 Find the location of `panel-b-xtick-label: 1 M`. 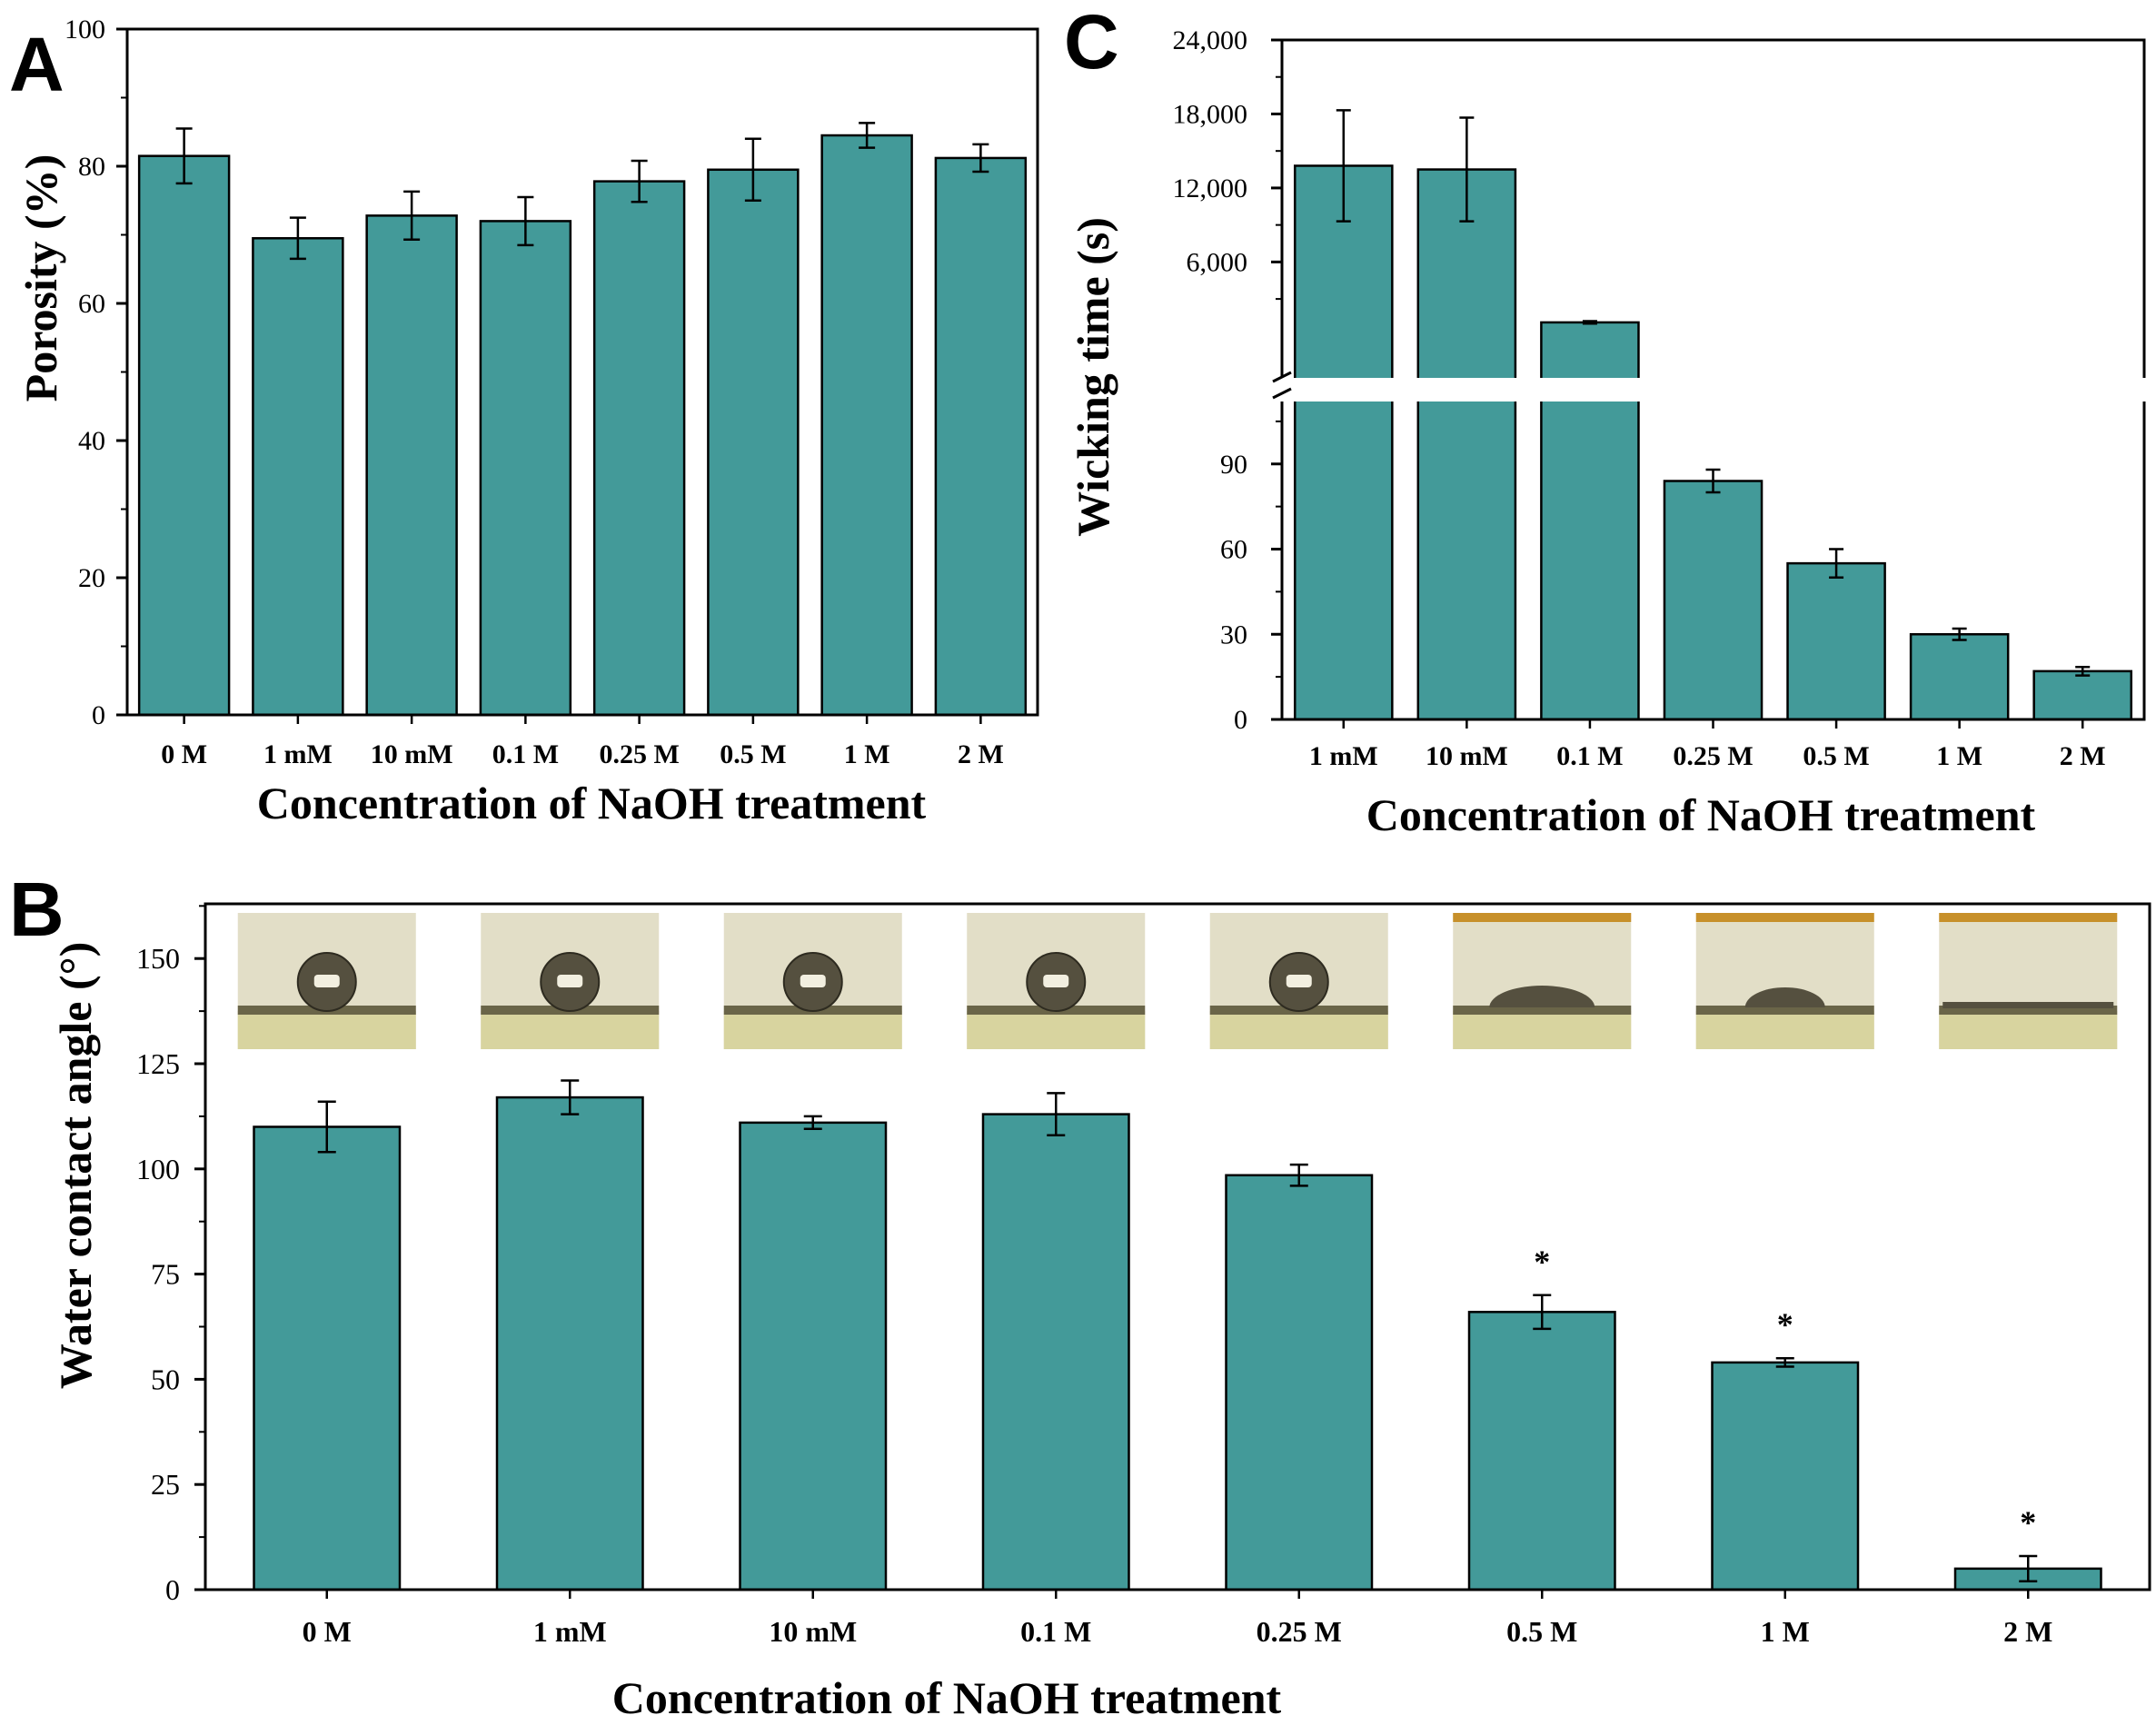

panel-b-xtick-label: 1 M is located at coordinates (1786, 1631).